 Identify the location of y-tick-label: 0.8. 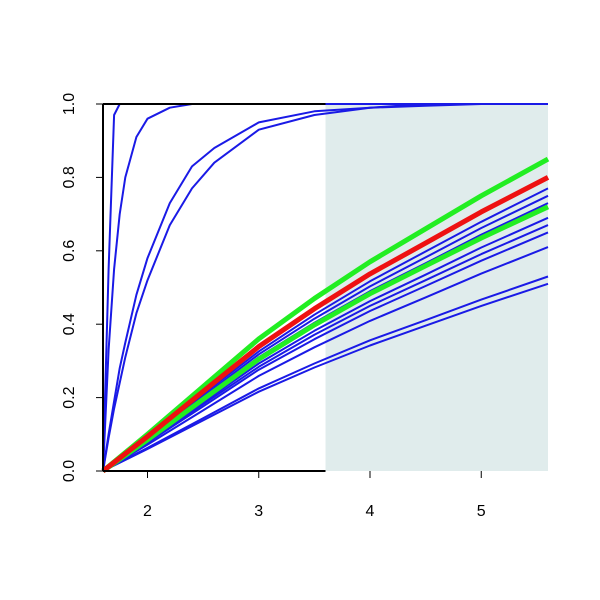
(69, 177).